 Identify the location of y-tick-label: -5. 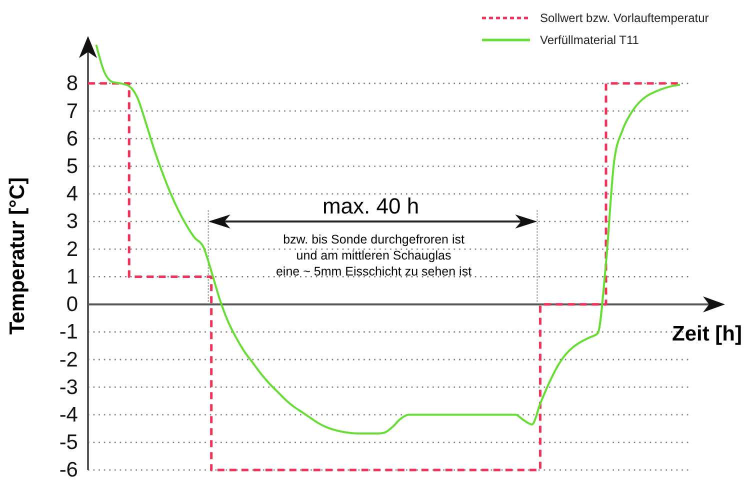
(68, 442).